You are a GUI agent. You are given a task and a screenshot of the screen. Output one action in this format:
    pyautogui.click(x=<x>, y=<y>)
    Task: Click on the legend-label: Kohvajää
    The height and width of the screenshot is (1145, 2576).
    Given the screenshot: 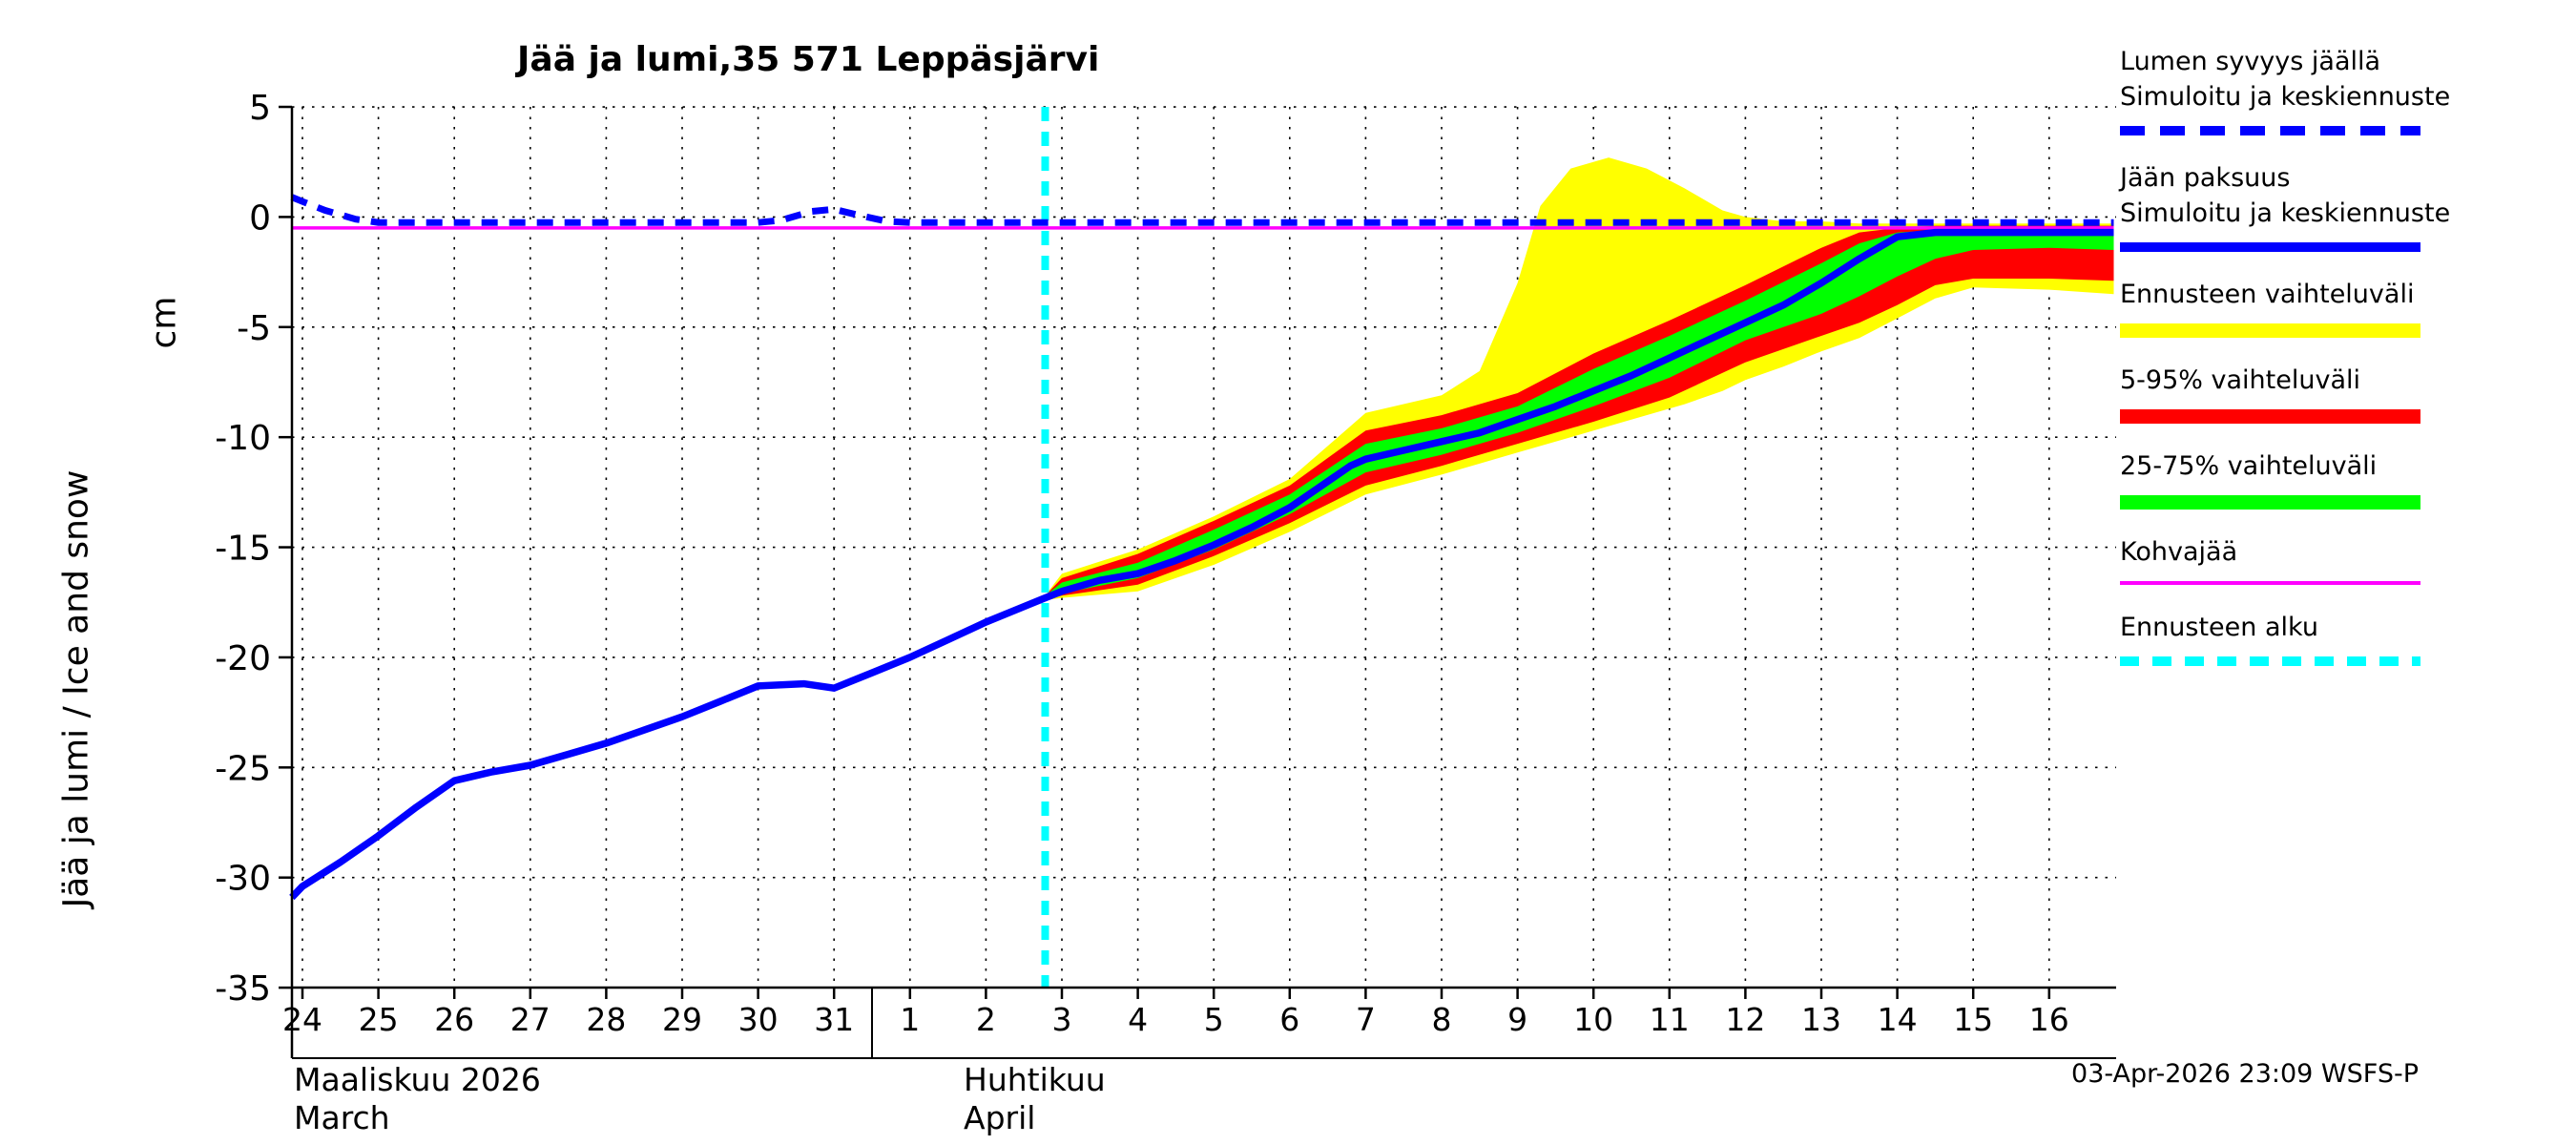 What is the action you would take?
    pyautogui.click(x=2179, y=552)
    